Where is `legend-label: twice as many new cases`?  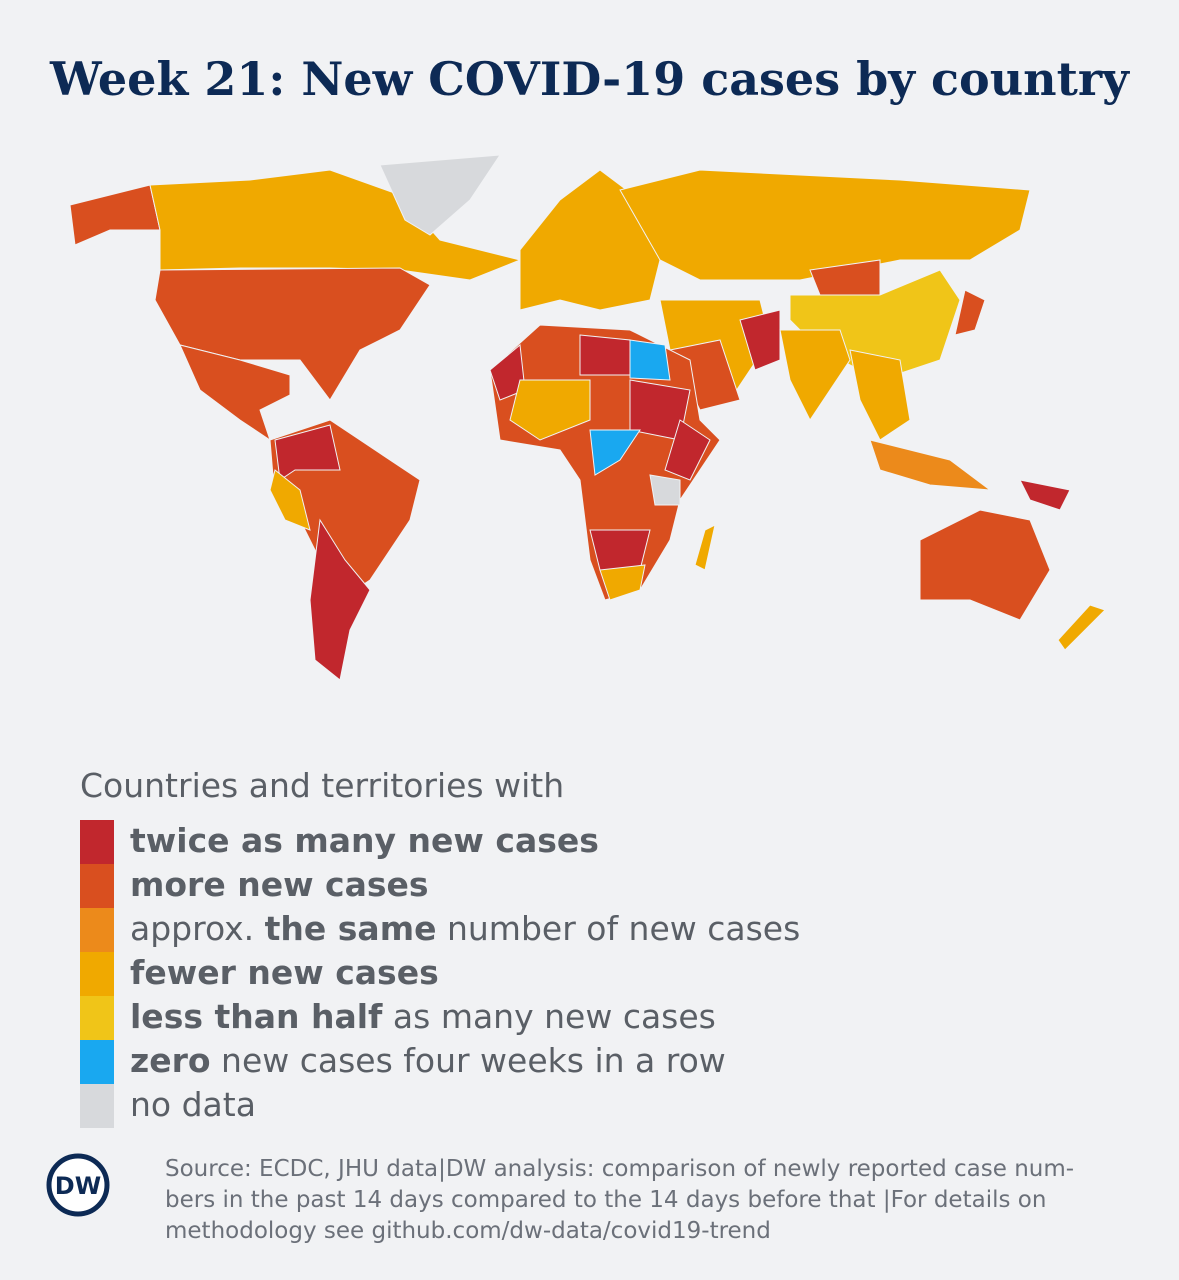 legend-label: twice as many new cases is located at coordinates (364, 840).